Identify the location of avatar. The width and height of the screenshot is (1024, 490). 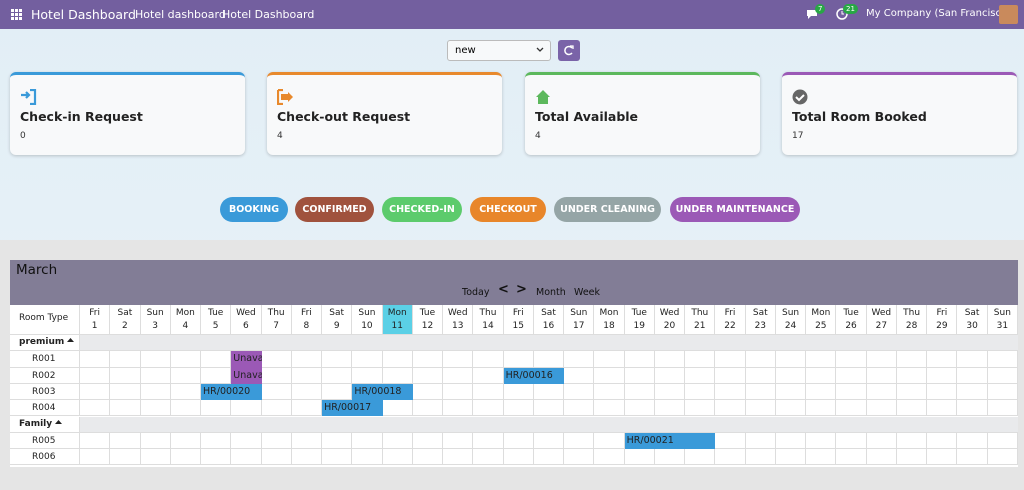
(1008, 14).